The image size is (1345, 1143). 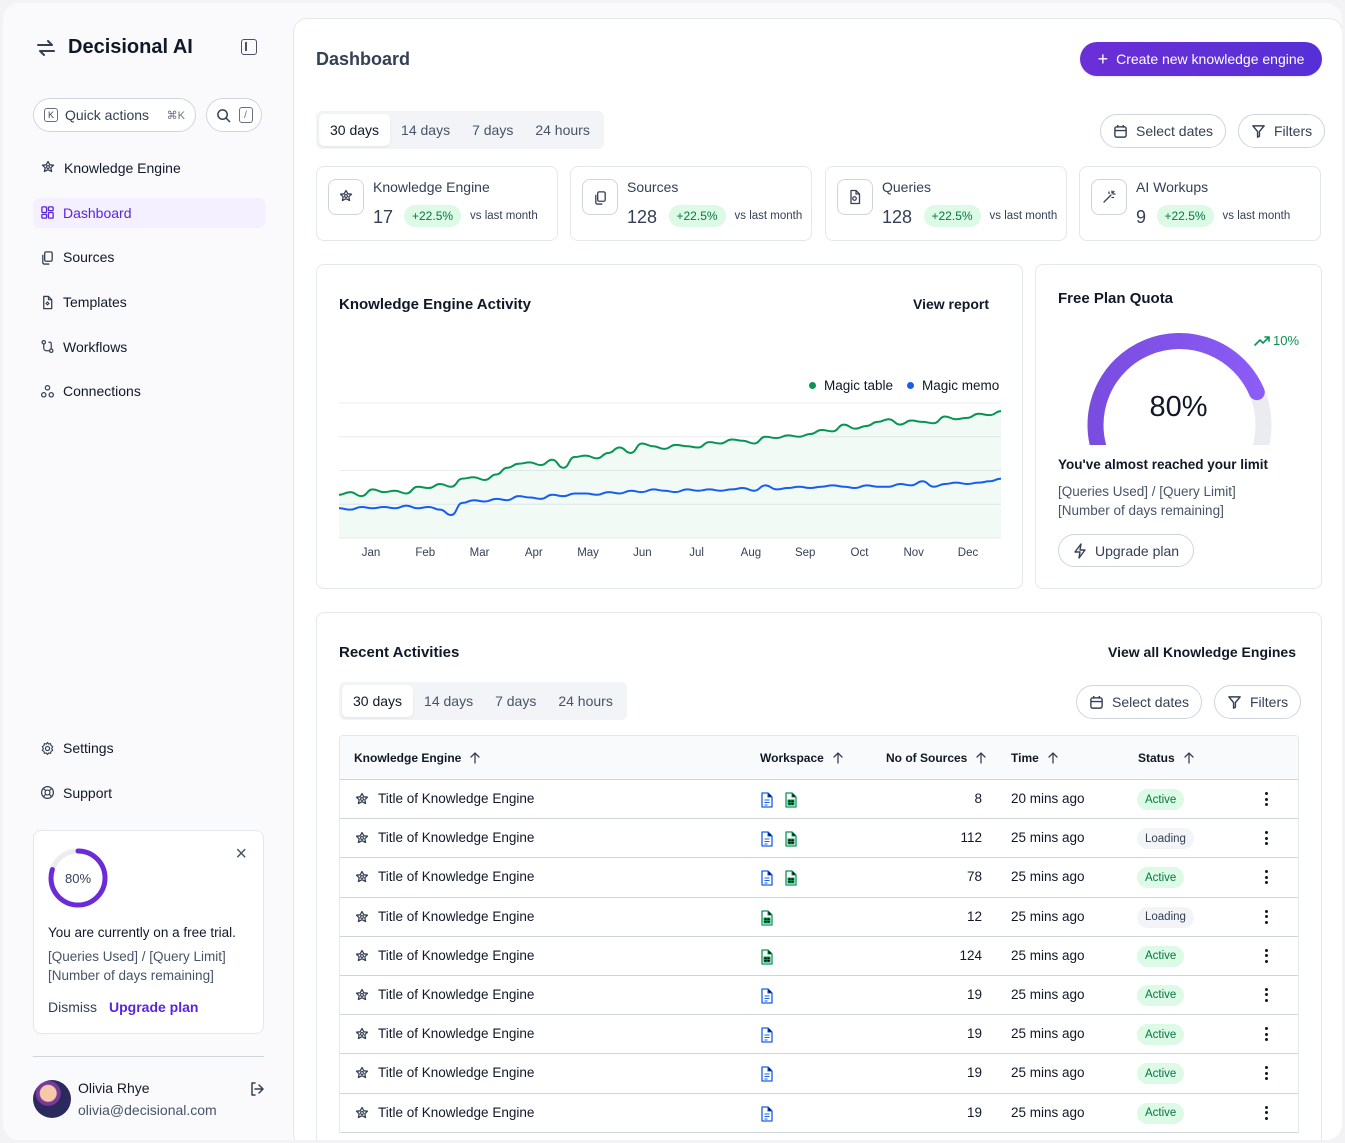 I want to click on sidebar-item-sources: Sources, so click(x=149, y=257).